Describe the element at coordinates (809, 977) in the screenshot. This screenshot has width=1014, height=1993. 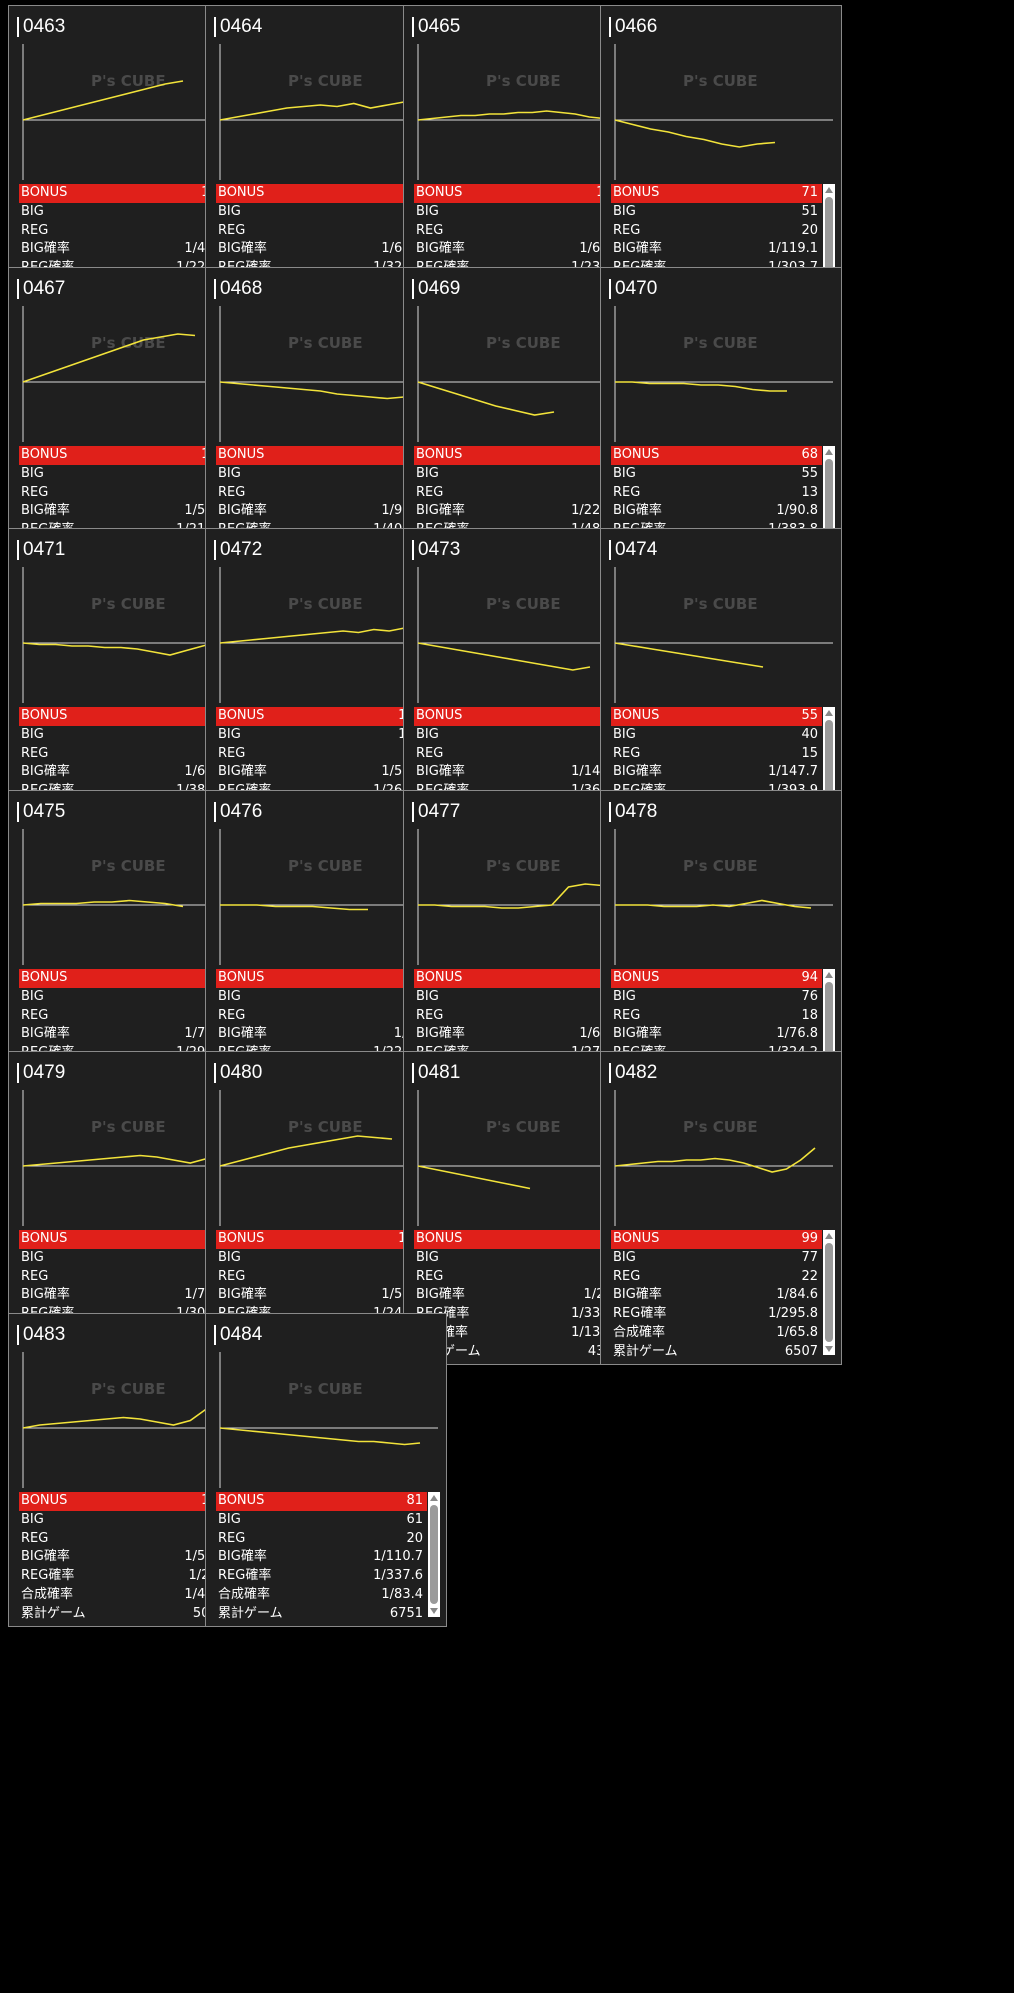
I see `stat-value: 94` at that location.